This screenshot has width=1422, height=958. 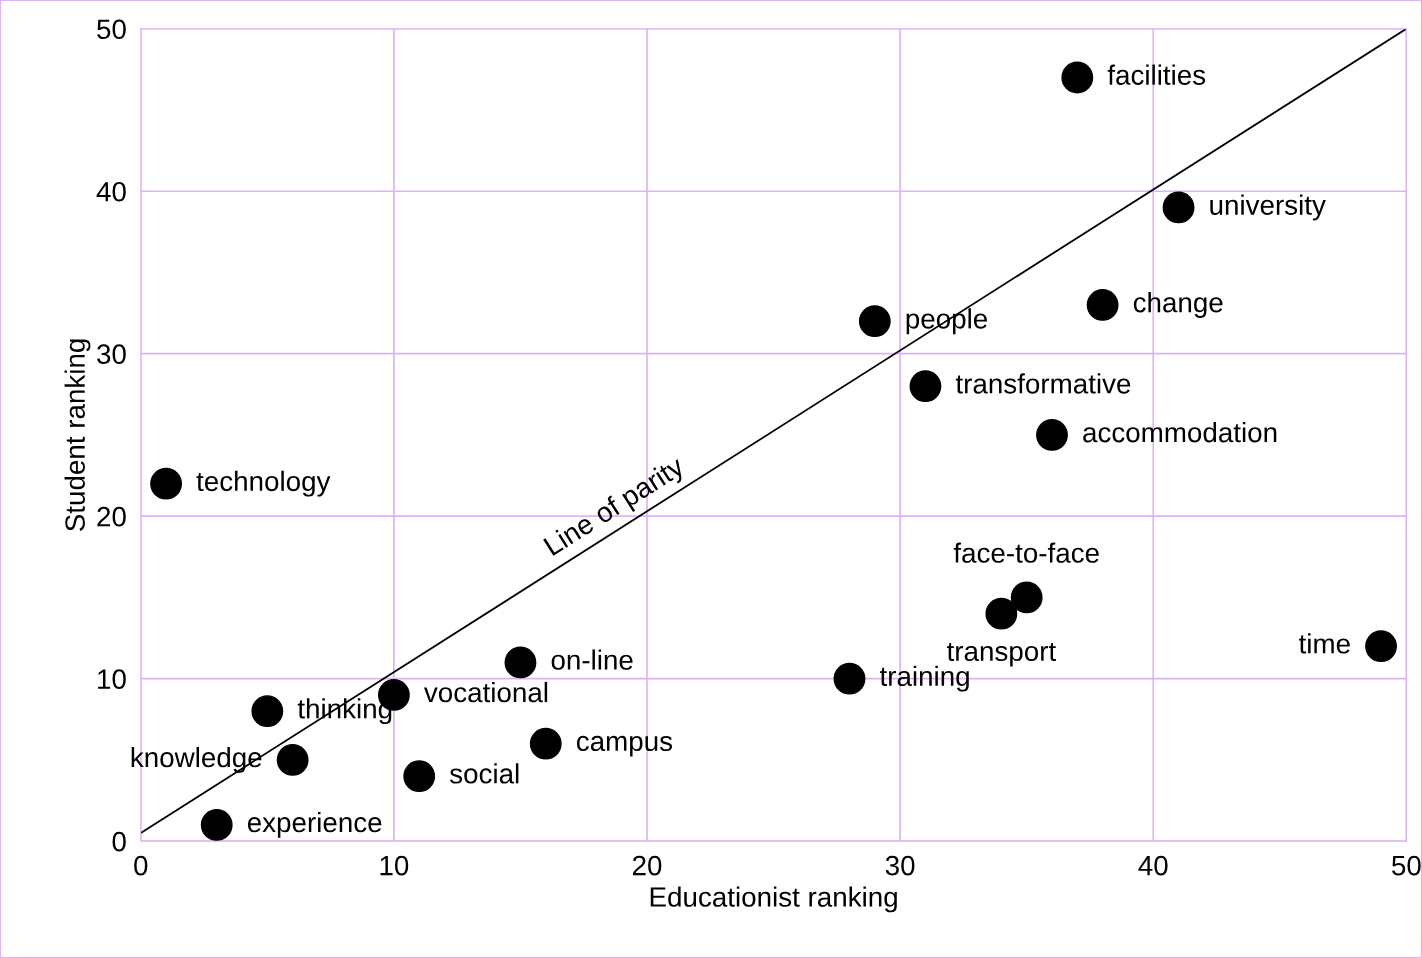 What do you see at coordinates (924, 678) in the screenshot?
I see `annotation: training` at bounding box center [924, 678].